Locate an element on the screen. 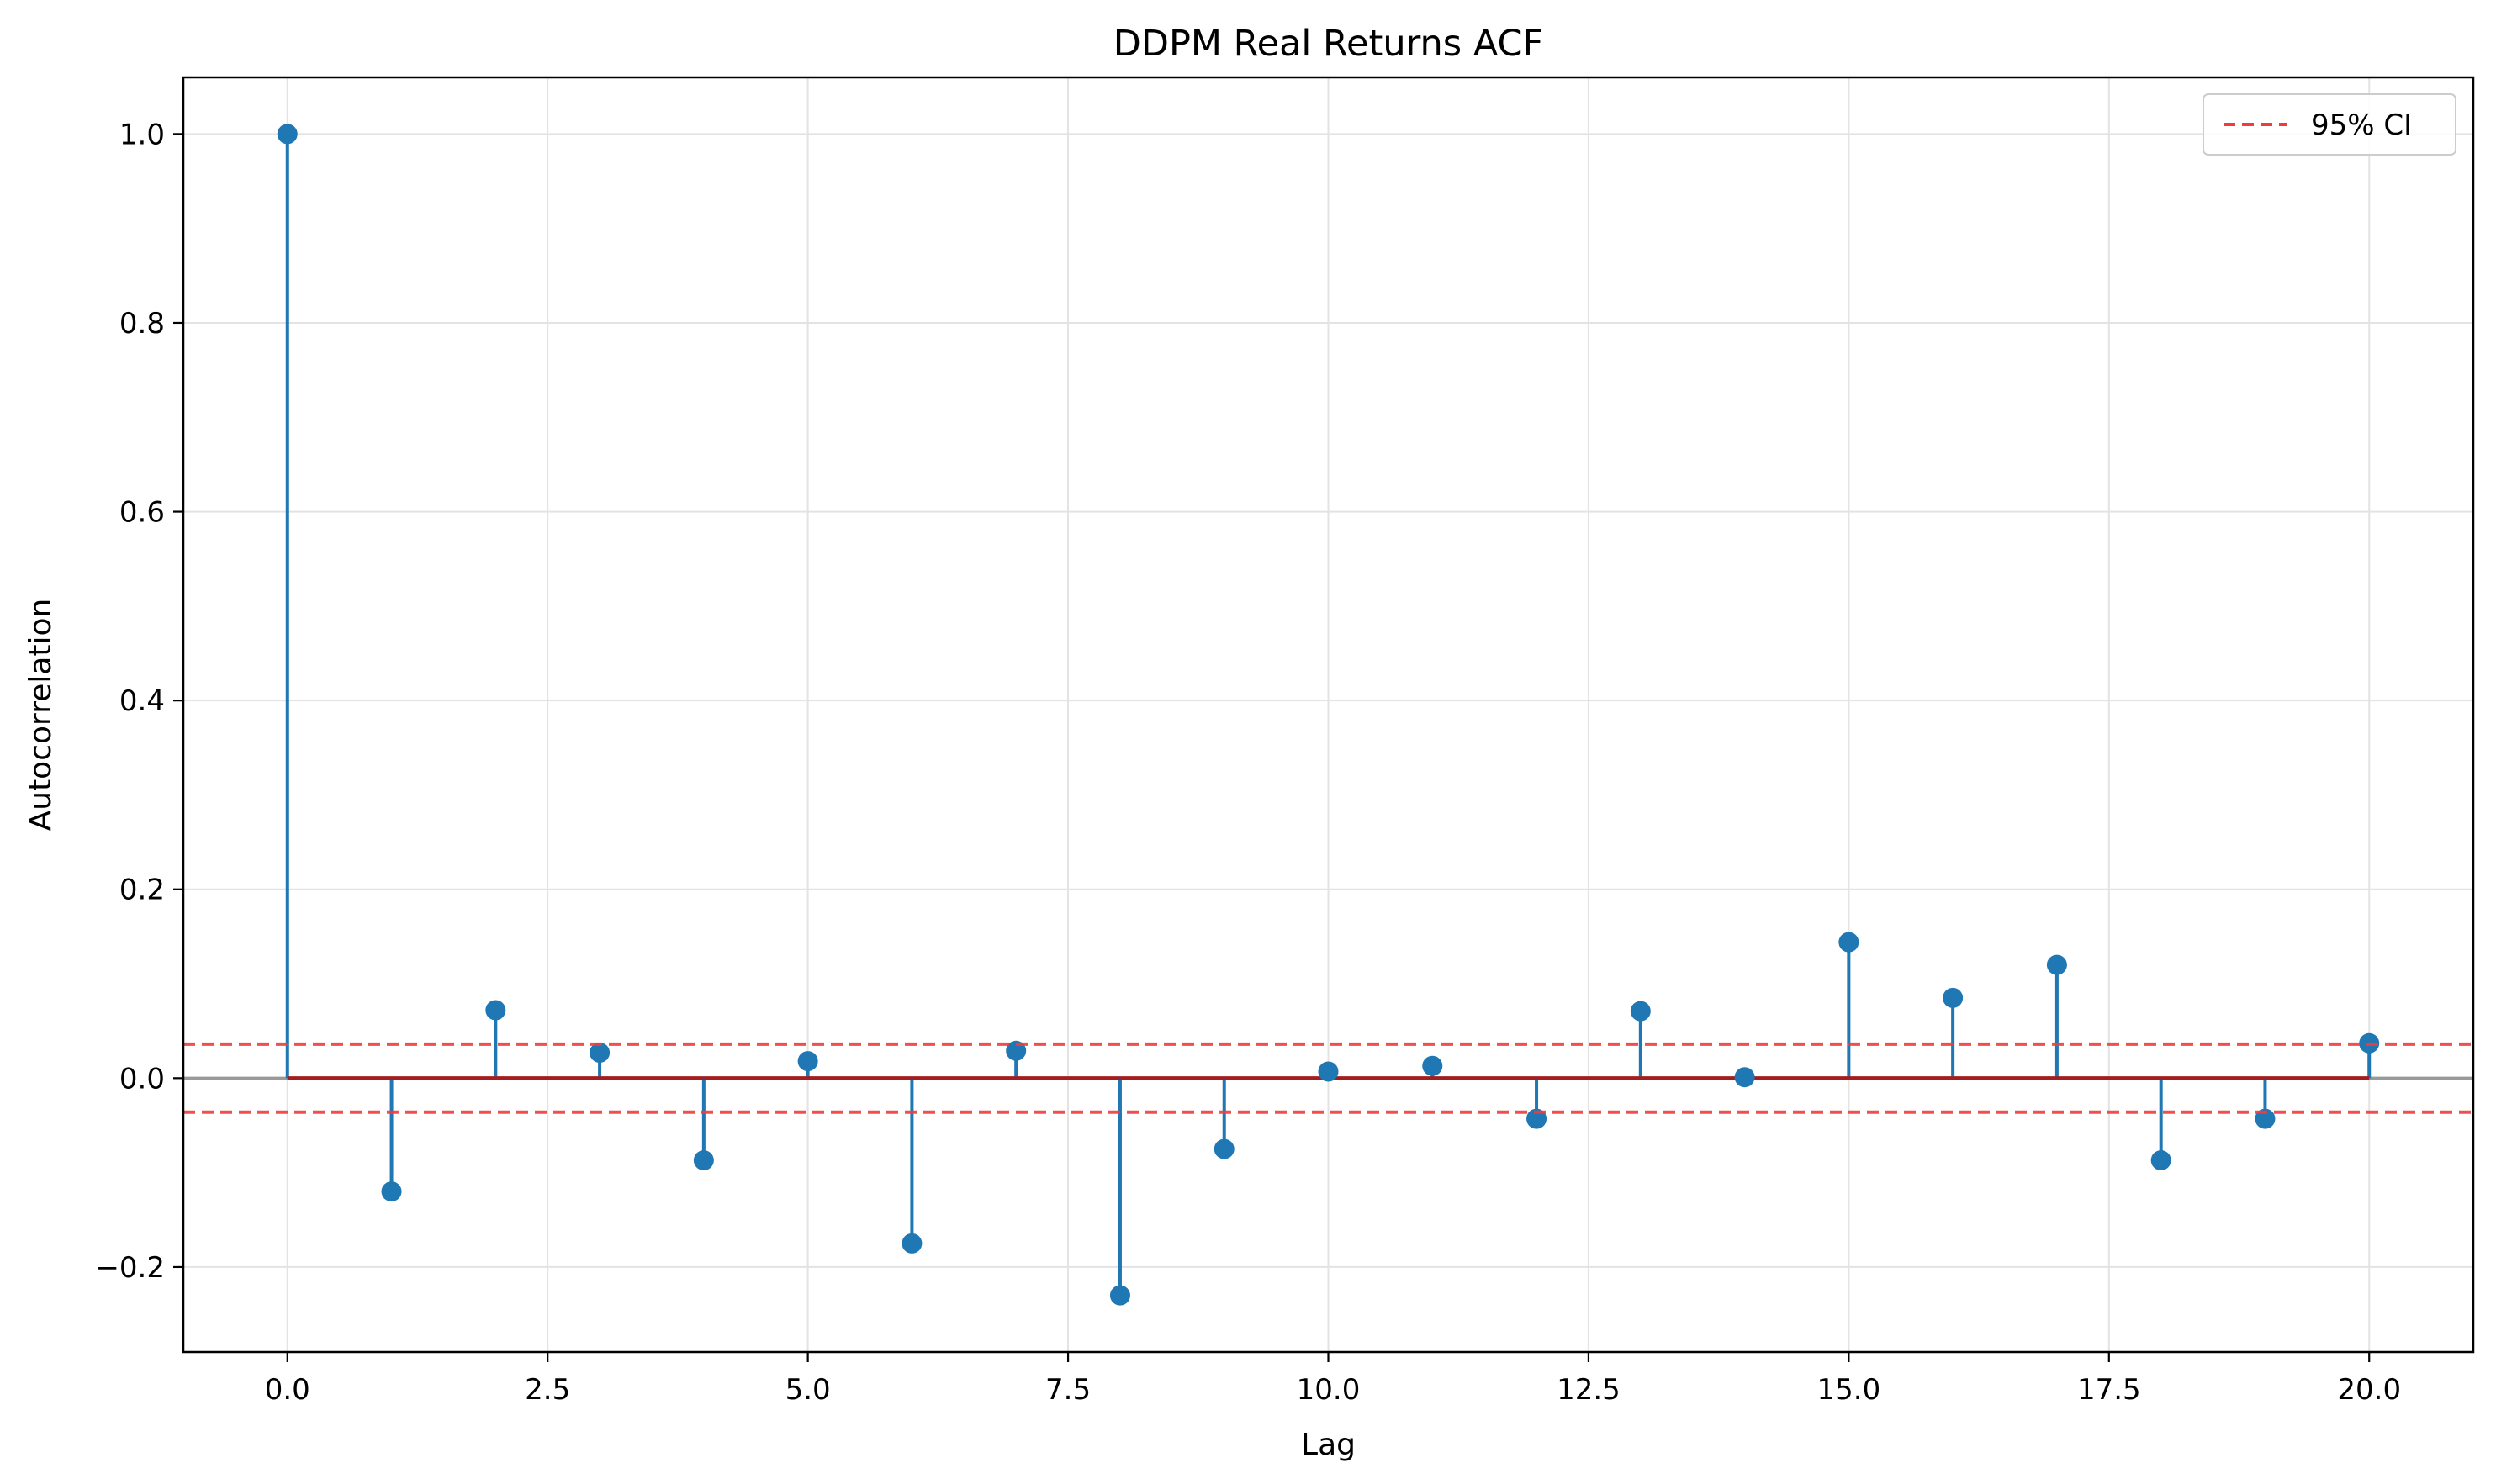  x-tick-label: 17.5 is located at coordinates (2109, 1390).